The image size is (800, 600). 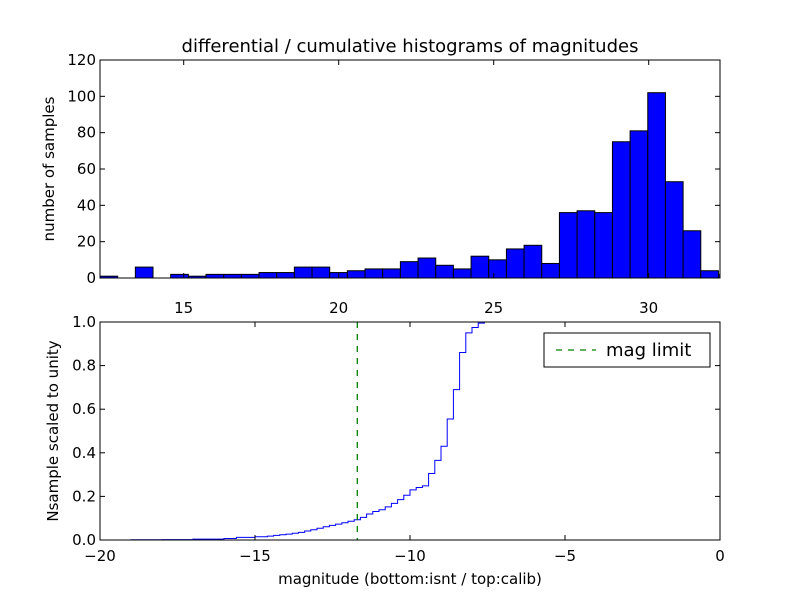 What do you see at coordinates (84, 322) in the screenshot?
I see `y-tick-label: 1.0` at bounding box center [84, 322].